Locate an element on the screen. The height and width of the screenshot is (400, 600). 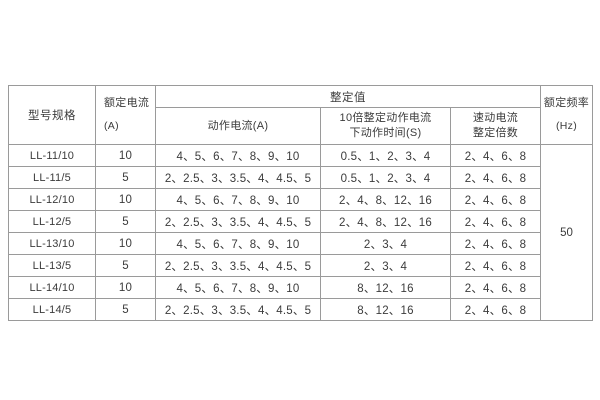
header-fast-current-line2: 整定倍数 is located at coordinates (495, 133).